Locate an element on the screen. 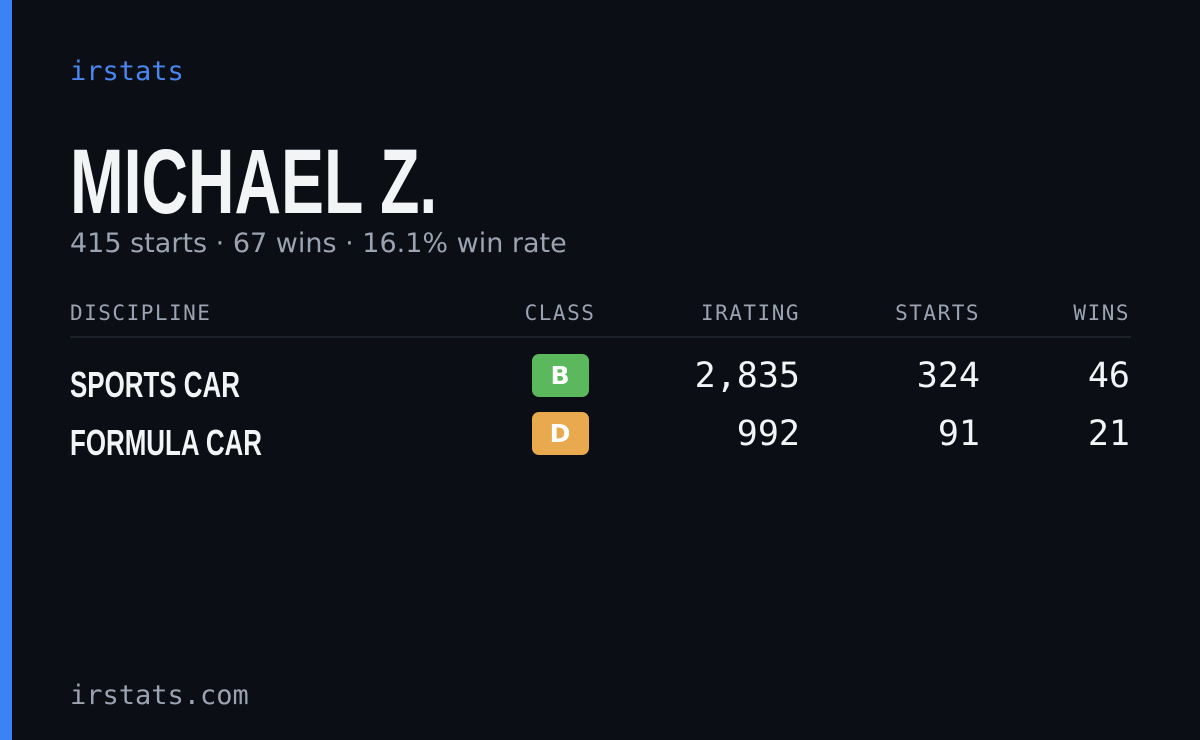 The height and width of the screenshot is (740, 1200). irating: 2,835 is located at coordinates (747, 376).